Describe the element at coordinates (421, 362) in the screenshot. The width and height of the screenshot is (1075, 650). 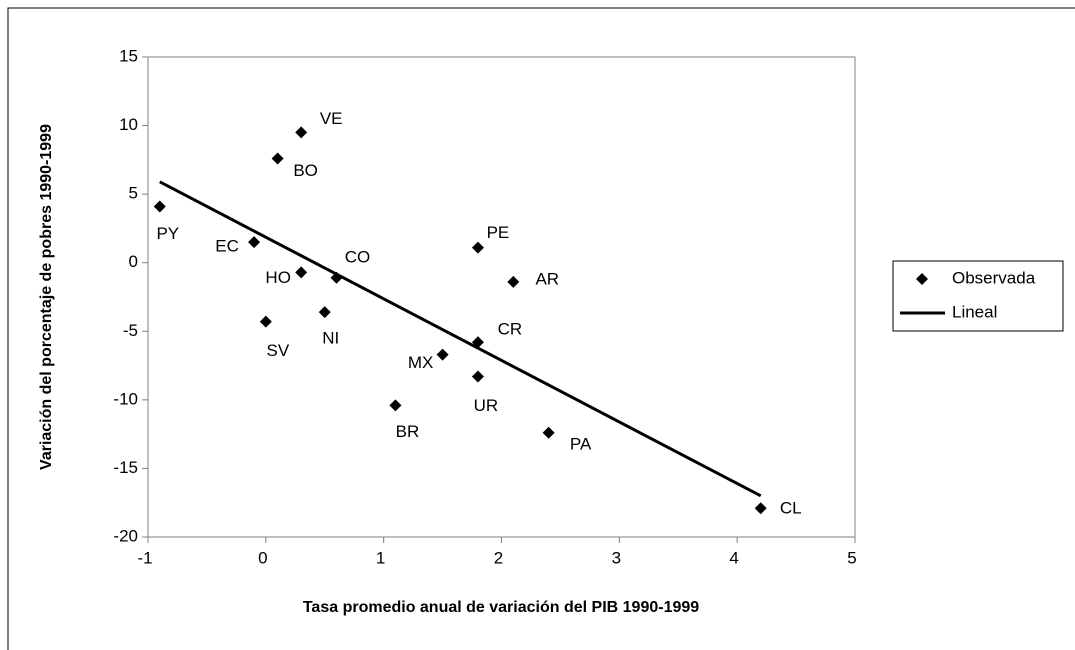
I see `point-label: MX` at that location.